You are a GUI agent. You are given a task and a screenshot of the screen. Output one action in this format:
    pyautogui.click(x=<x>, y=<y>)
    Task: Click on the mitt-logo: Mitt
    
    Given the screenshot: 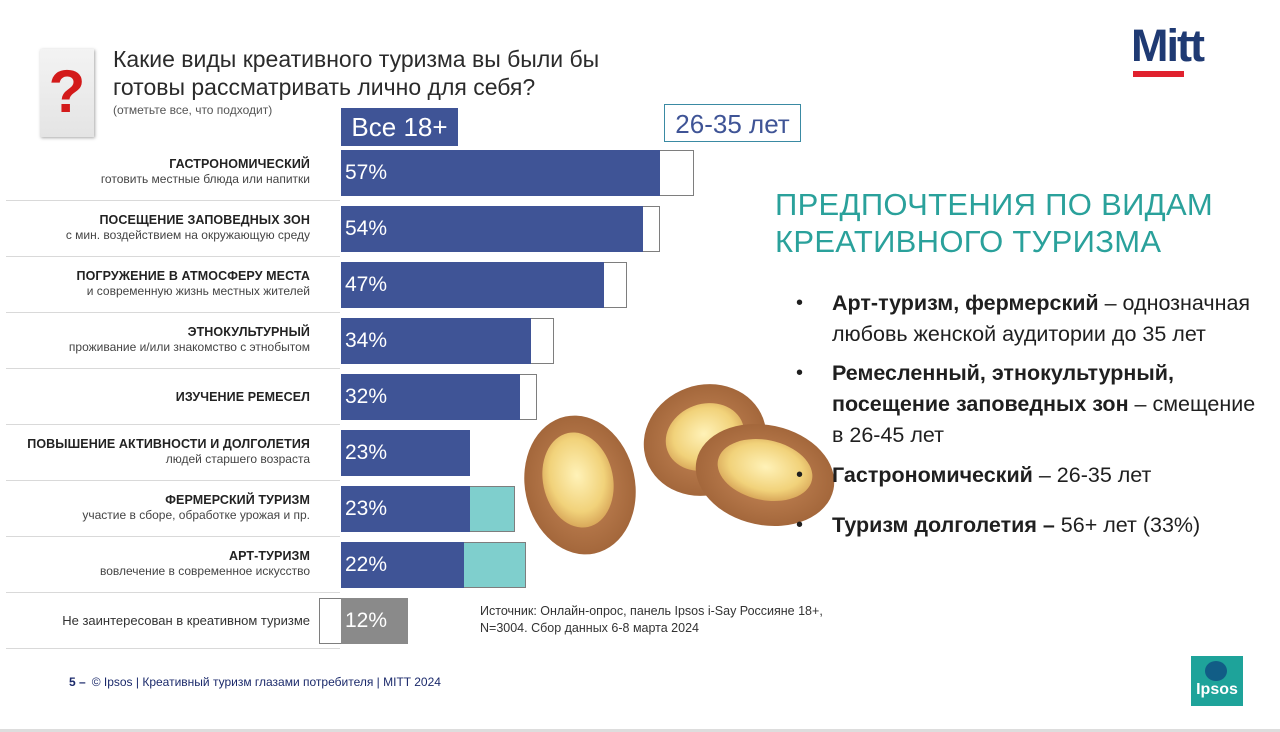 What is the action you would take?
    pyautogui.click(x=1195, y=49)
    